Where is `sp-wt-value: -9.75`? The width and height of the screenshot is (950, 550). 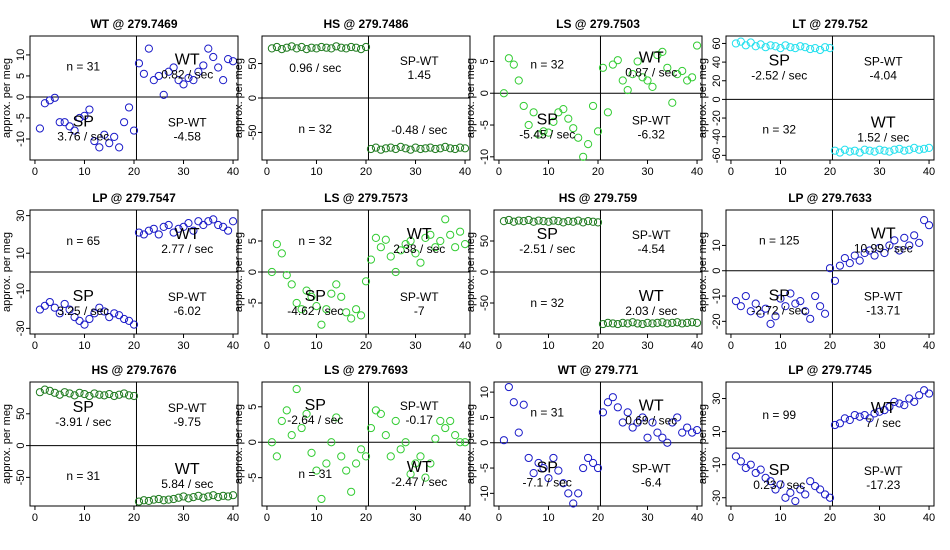
sp-wt-value: -9.75 is located at coordinates (188, 422).